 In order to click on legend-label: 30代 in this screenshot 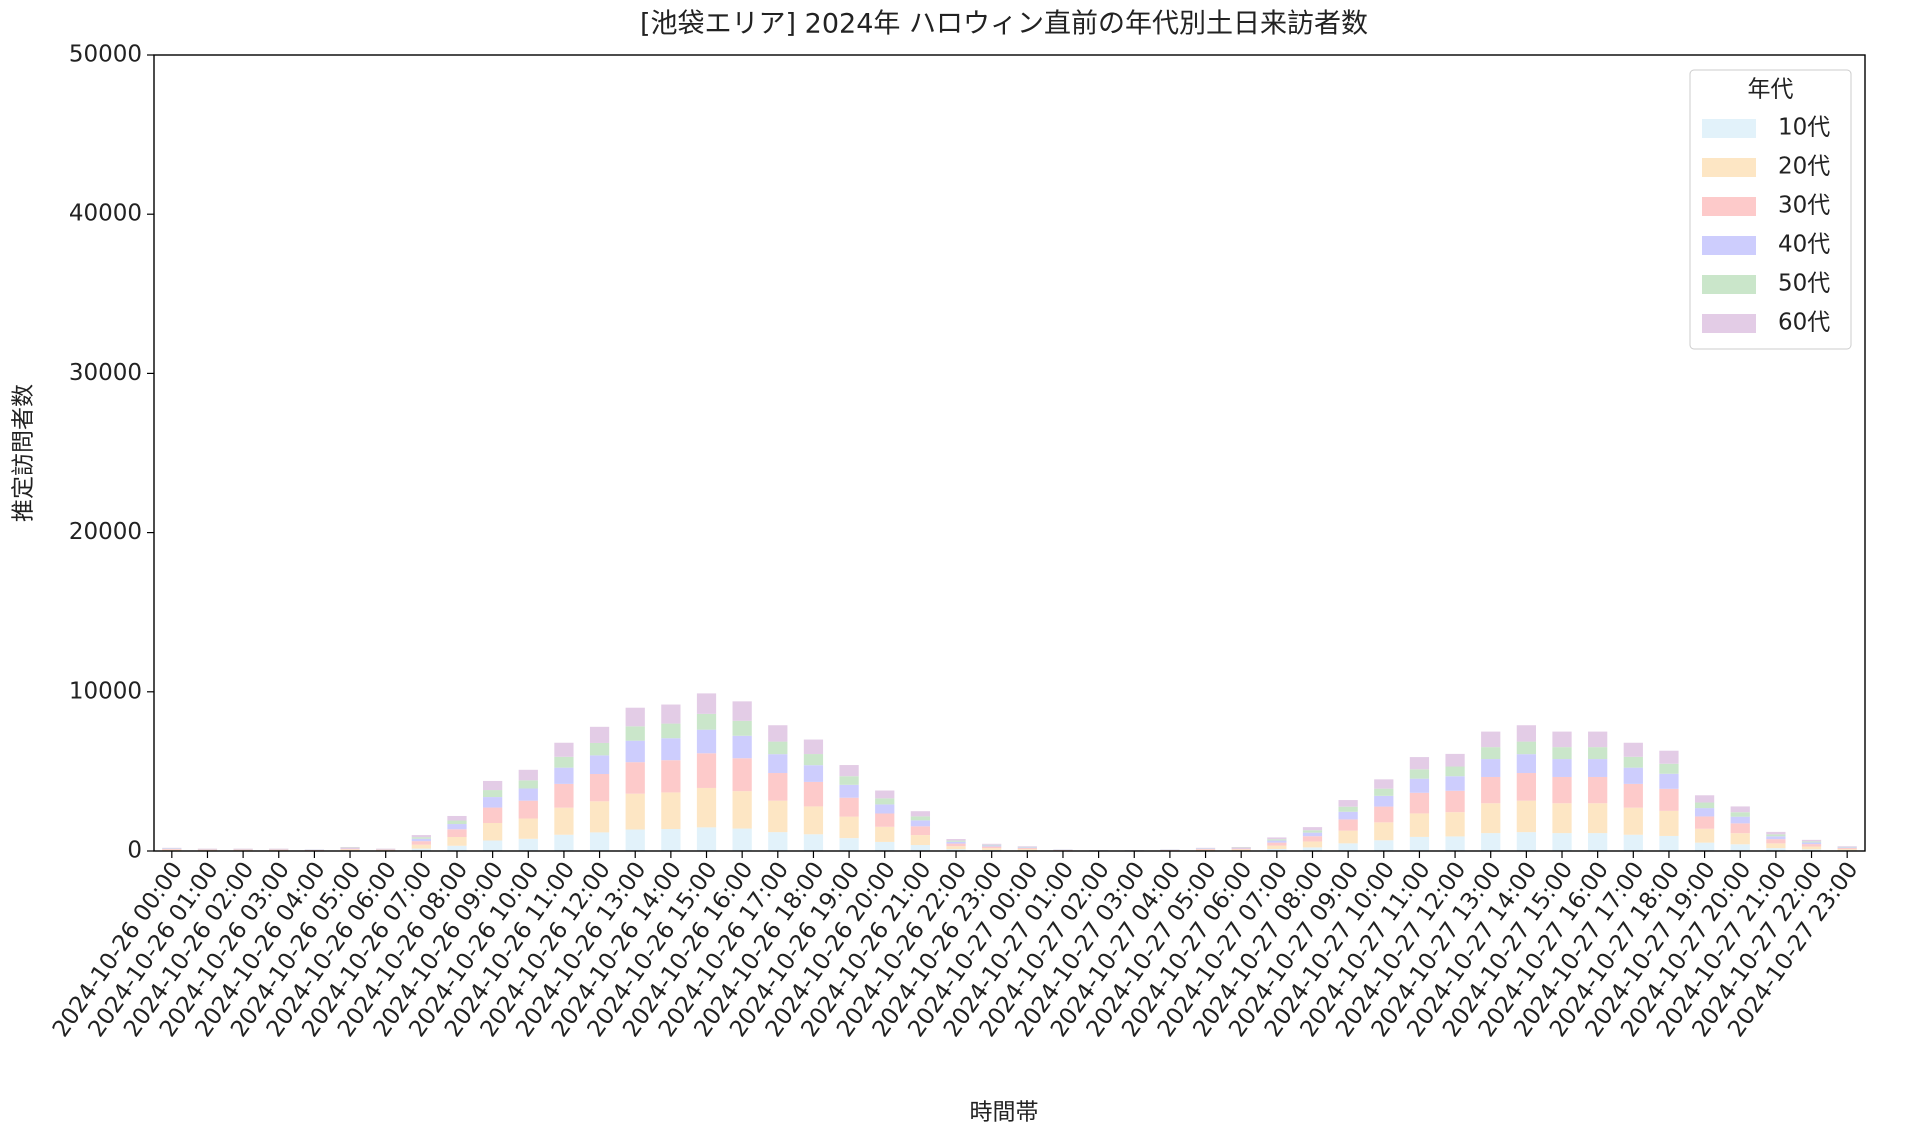, I will do `click(1804, 206)`.